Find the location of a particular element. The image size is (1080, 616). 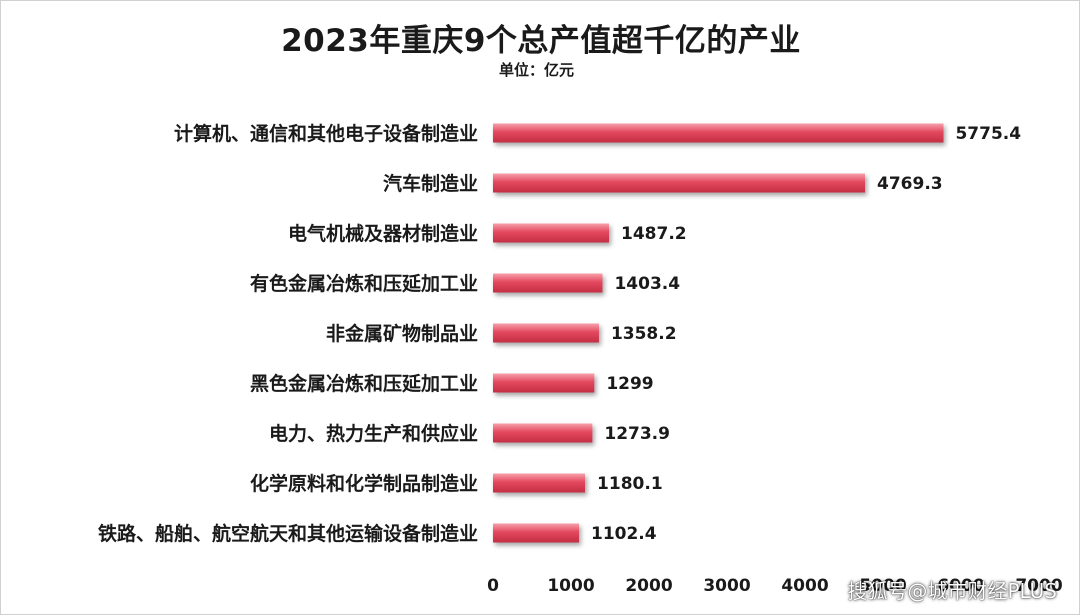

category-label: 有色金属冶炼和压延加工业 is located at coordinates (364, 283).